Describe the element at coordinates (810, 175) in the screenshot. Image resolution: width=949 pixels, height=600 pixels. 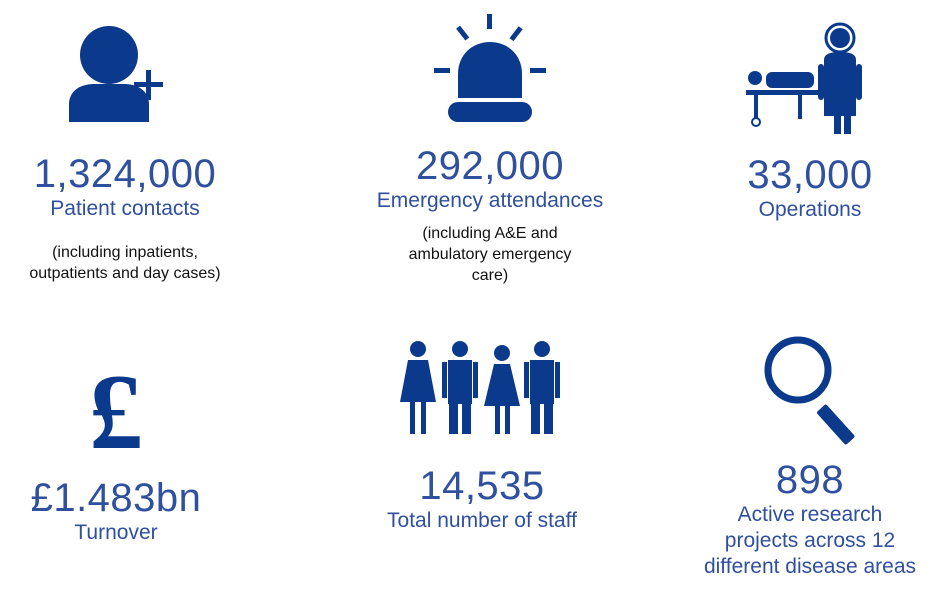
I see `stat-value: 33,000` at that location.